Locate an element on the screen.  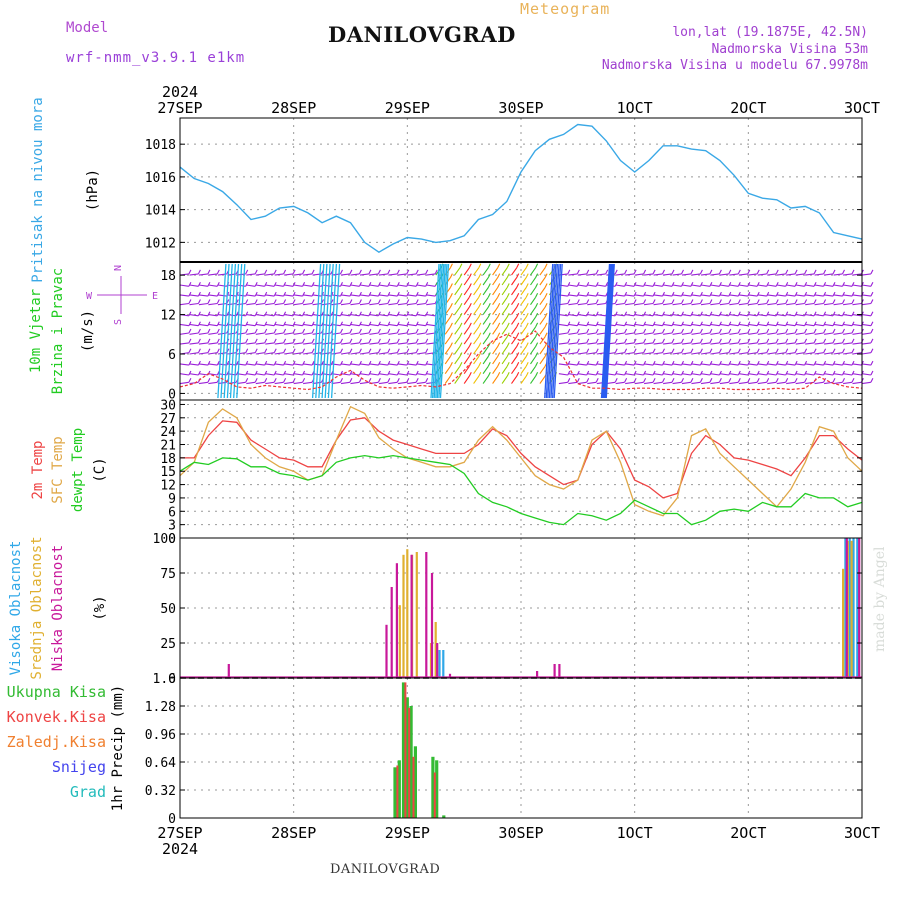
y-tick-label: 12 is located at coordinates (168, 486).